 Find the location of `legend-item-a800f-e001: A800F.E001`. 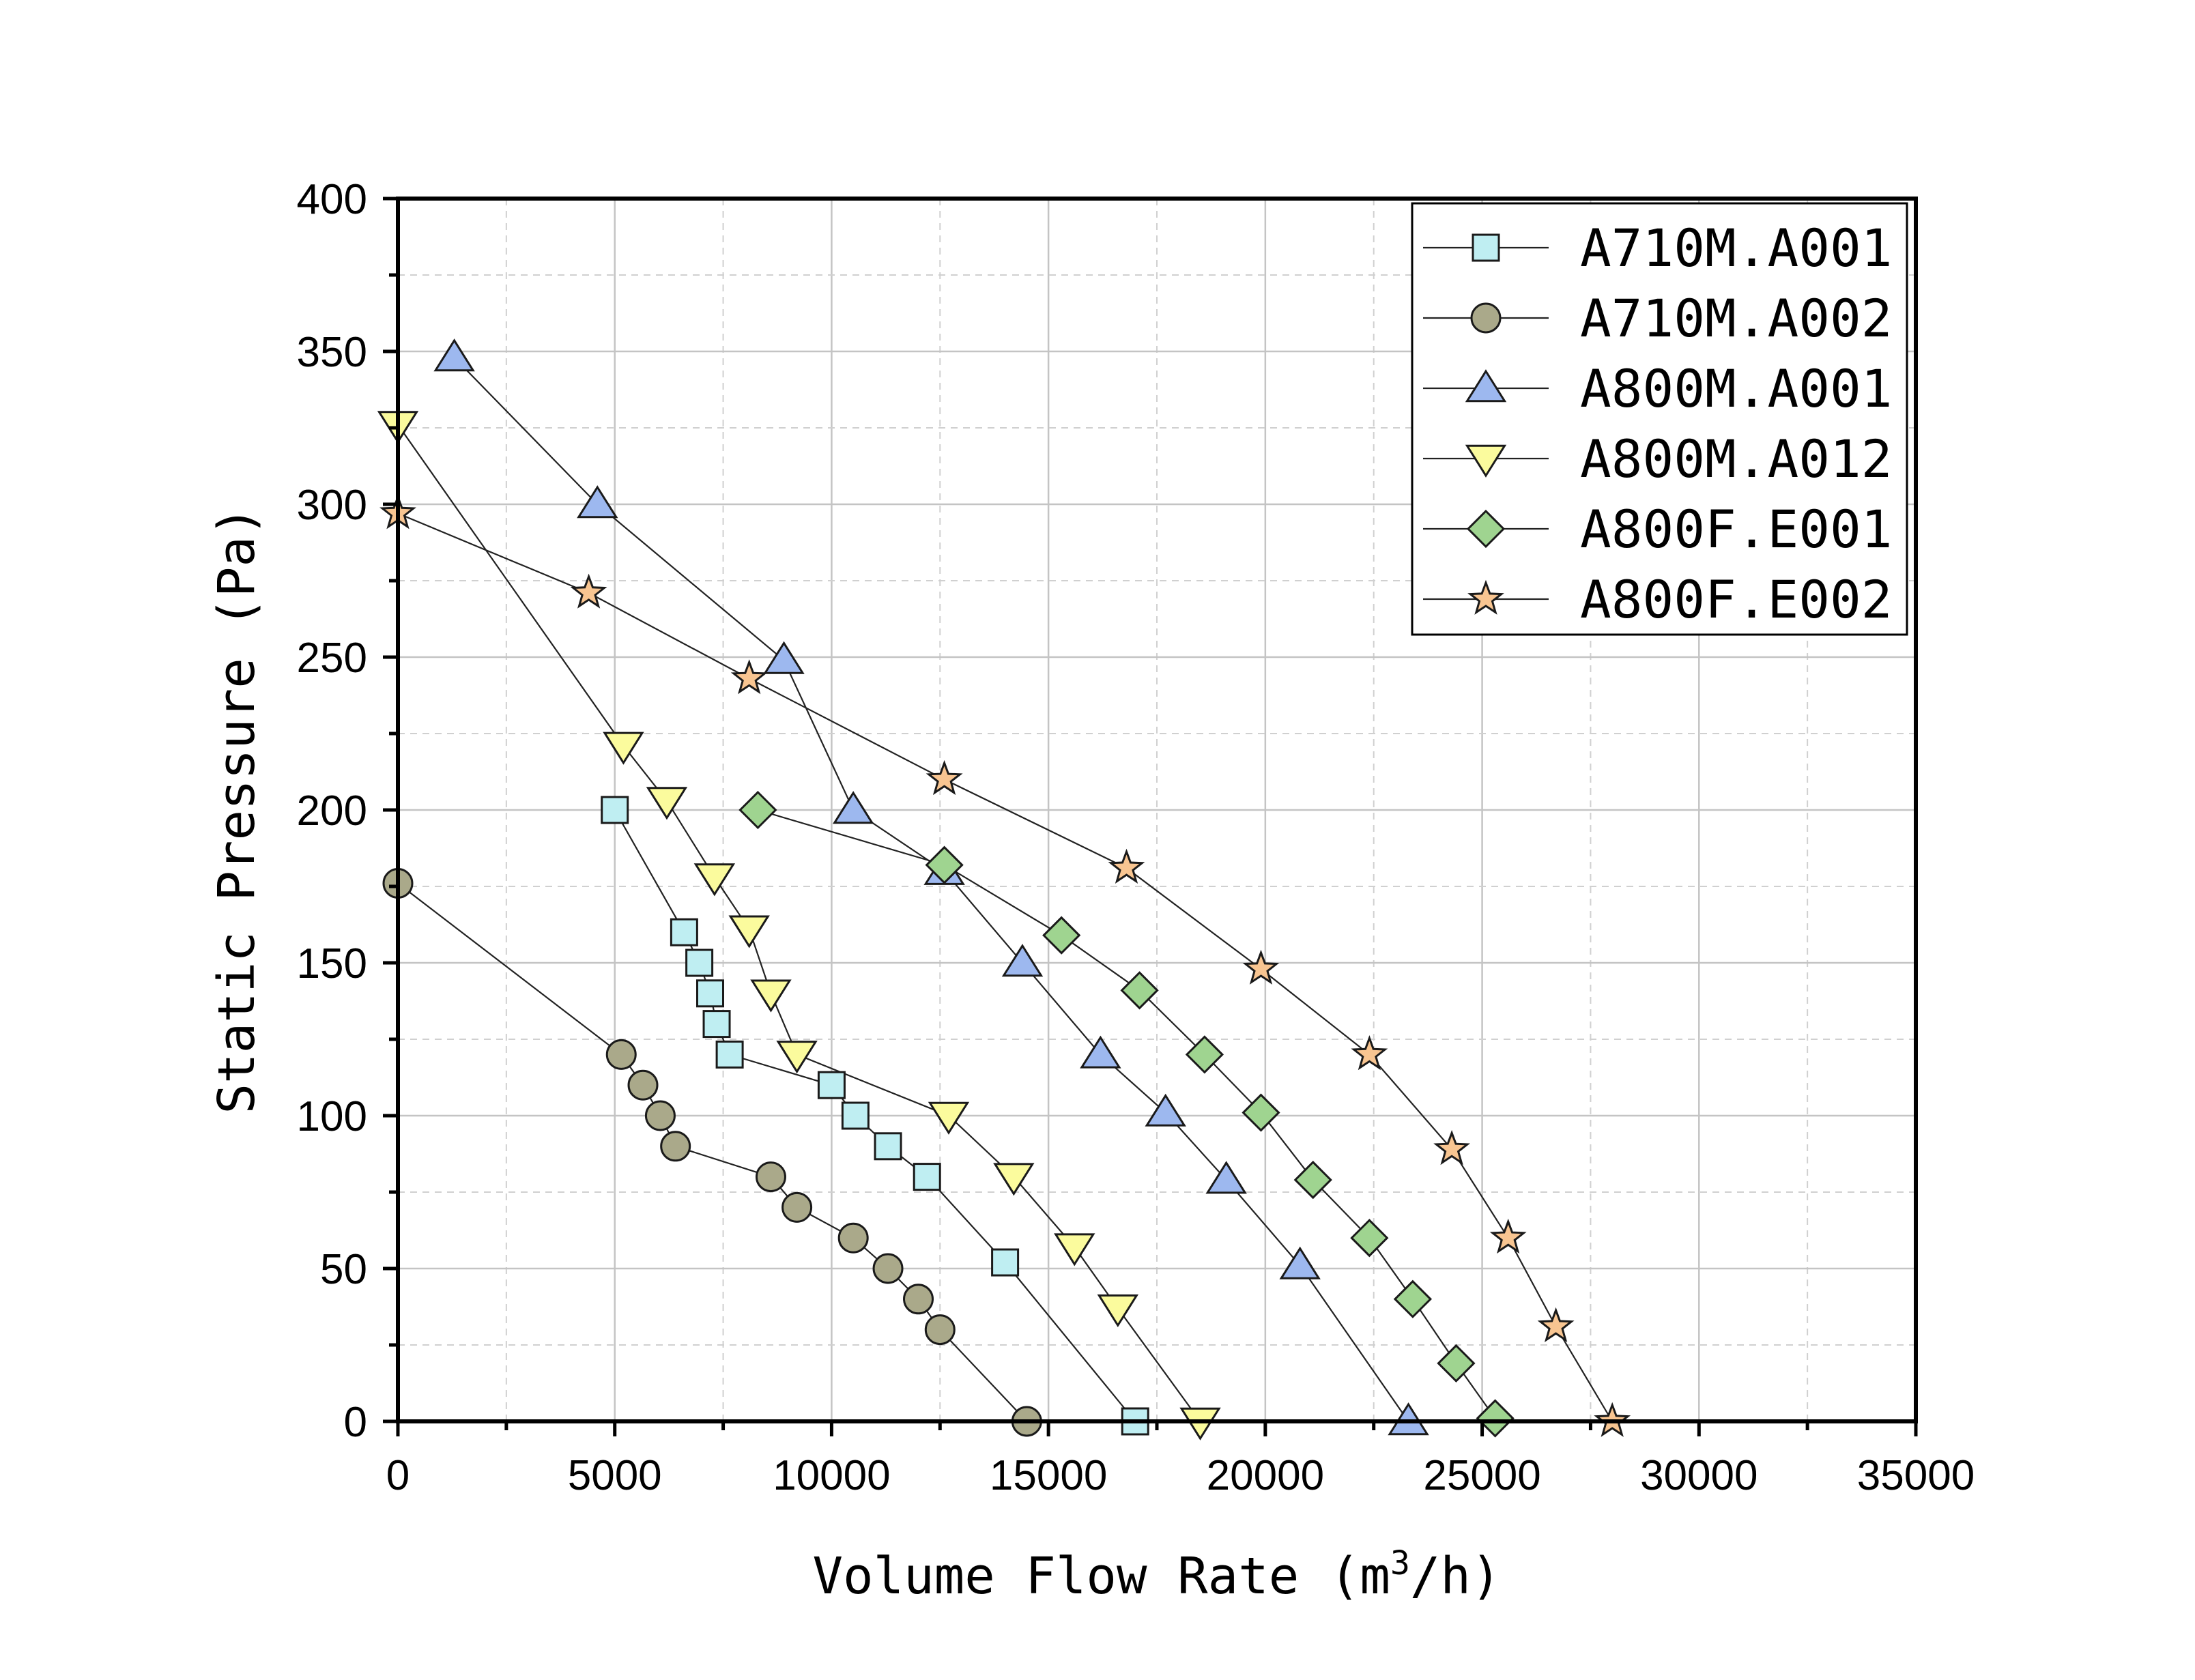

legend-item-a800f-e001: A800F.E001 is located at coordinates (1658, 529).